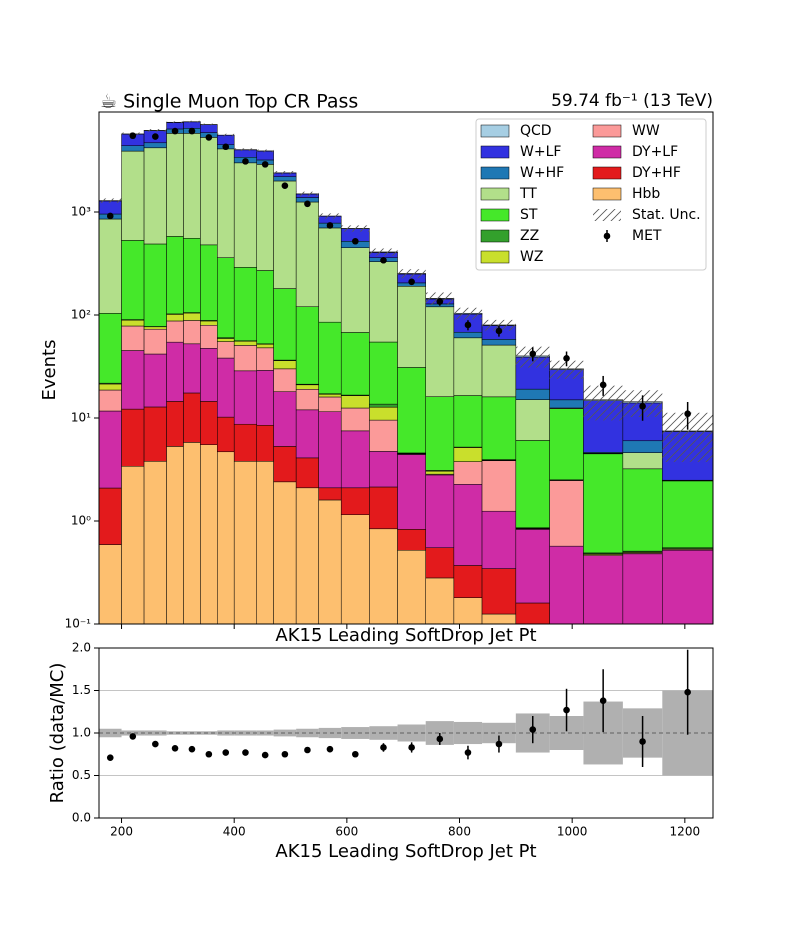 This screenshot has width=792, height=936. What do you see at coordinates (666, 215) in the screenshot?
I see `legend-label: Stat. Unc.` at bounding box center [666, 215].